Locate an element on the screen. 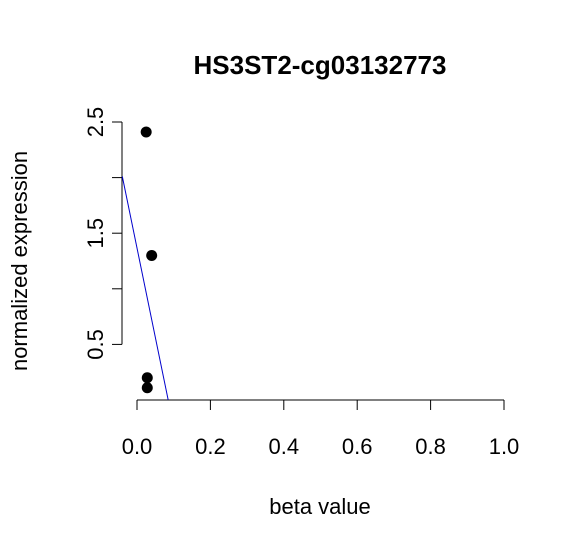  x-axis-label: beta value is located at coordinates (320, 506).